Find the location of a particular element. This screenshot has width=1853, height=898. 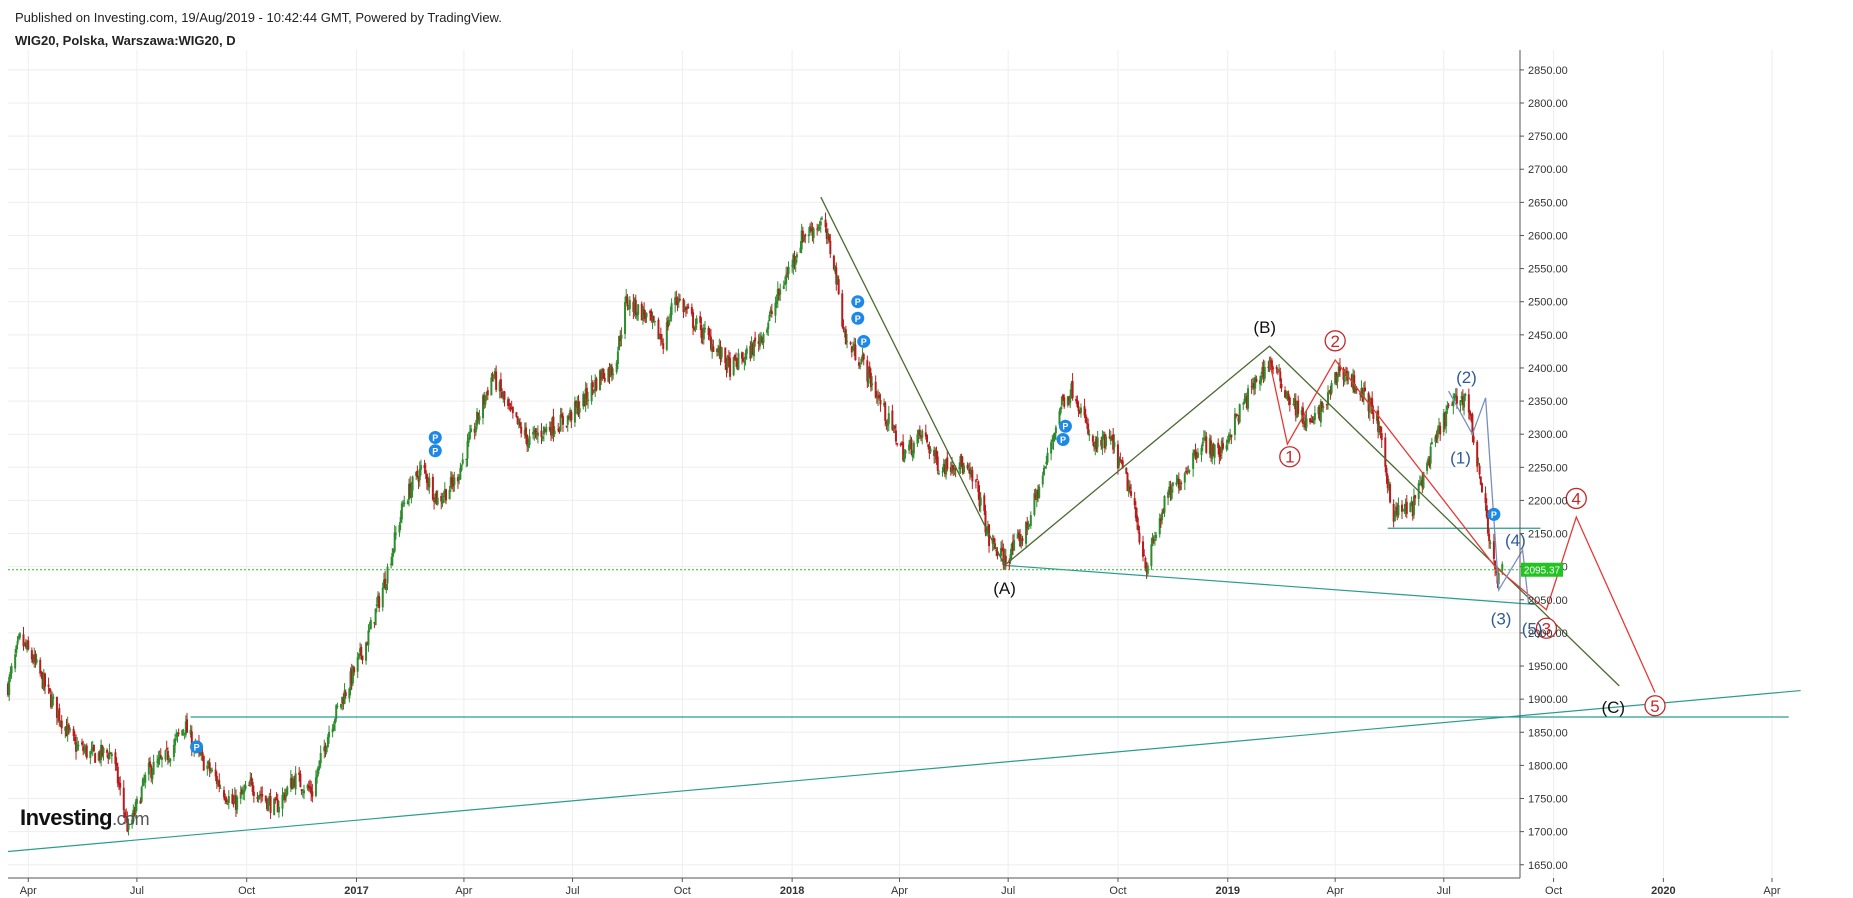

y-tick-label: 1750.00 is located at coordinates (1548, 800).